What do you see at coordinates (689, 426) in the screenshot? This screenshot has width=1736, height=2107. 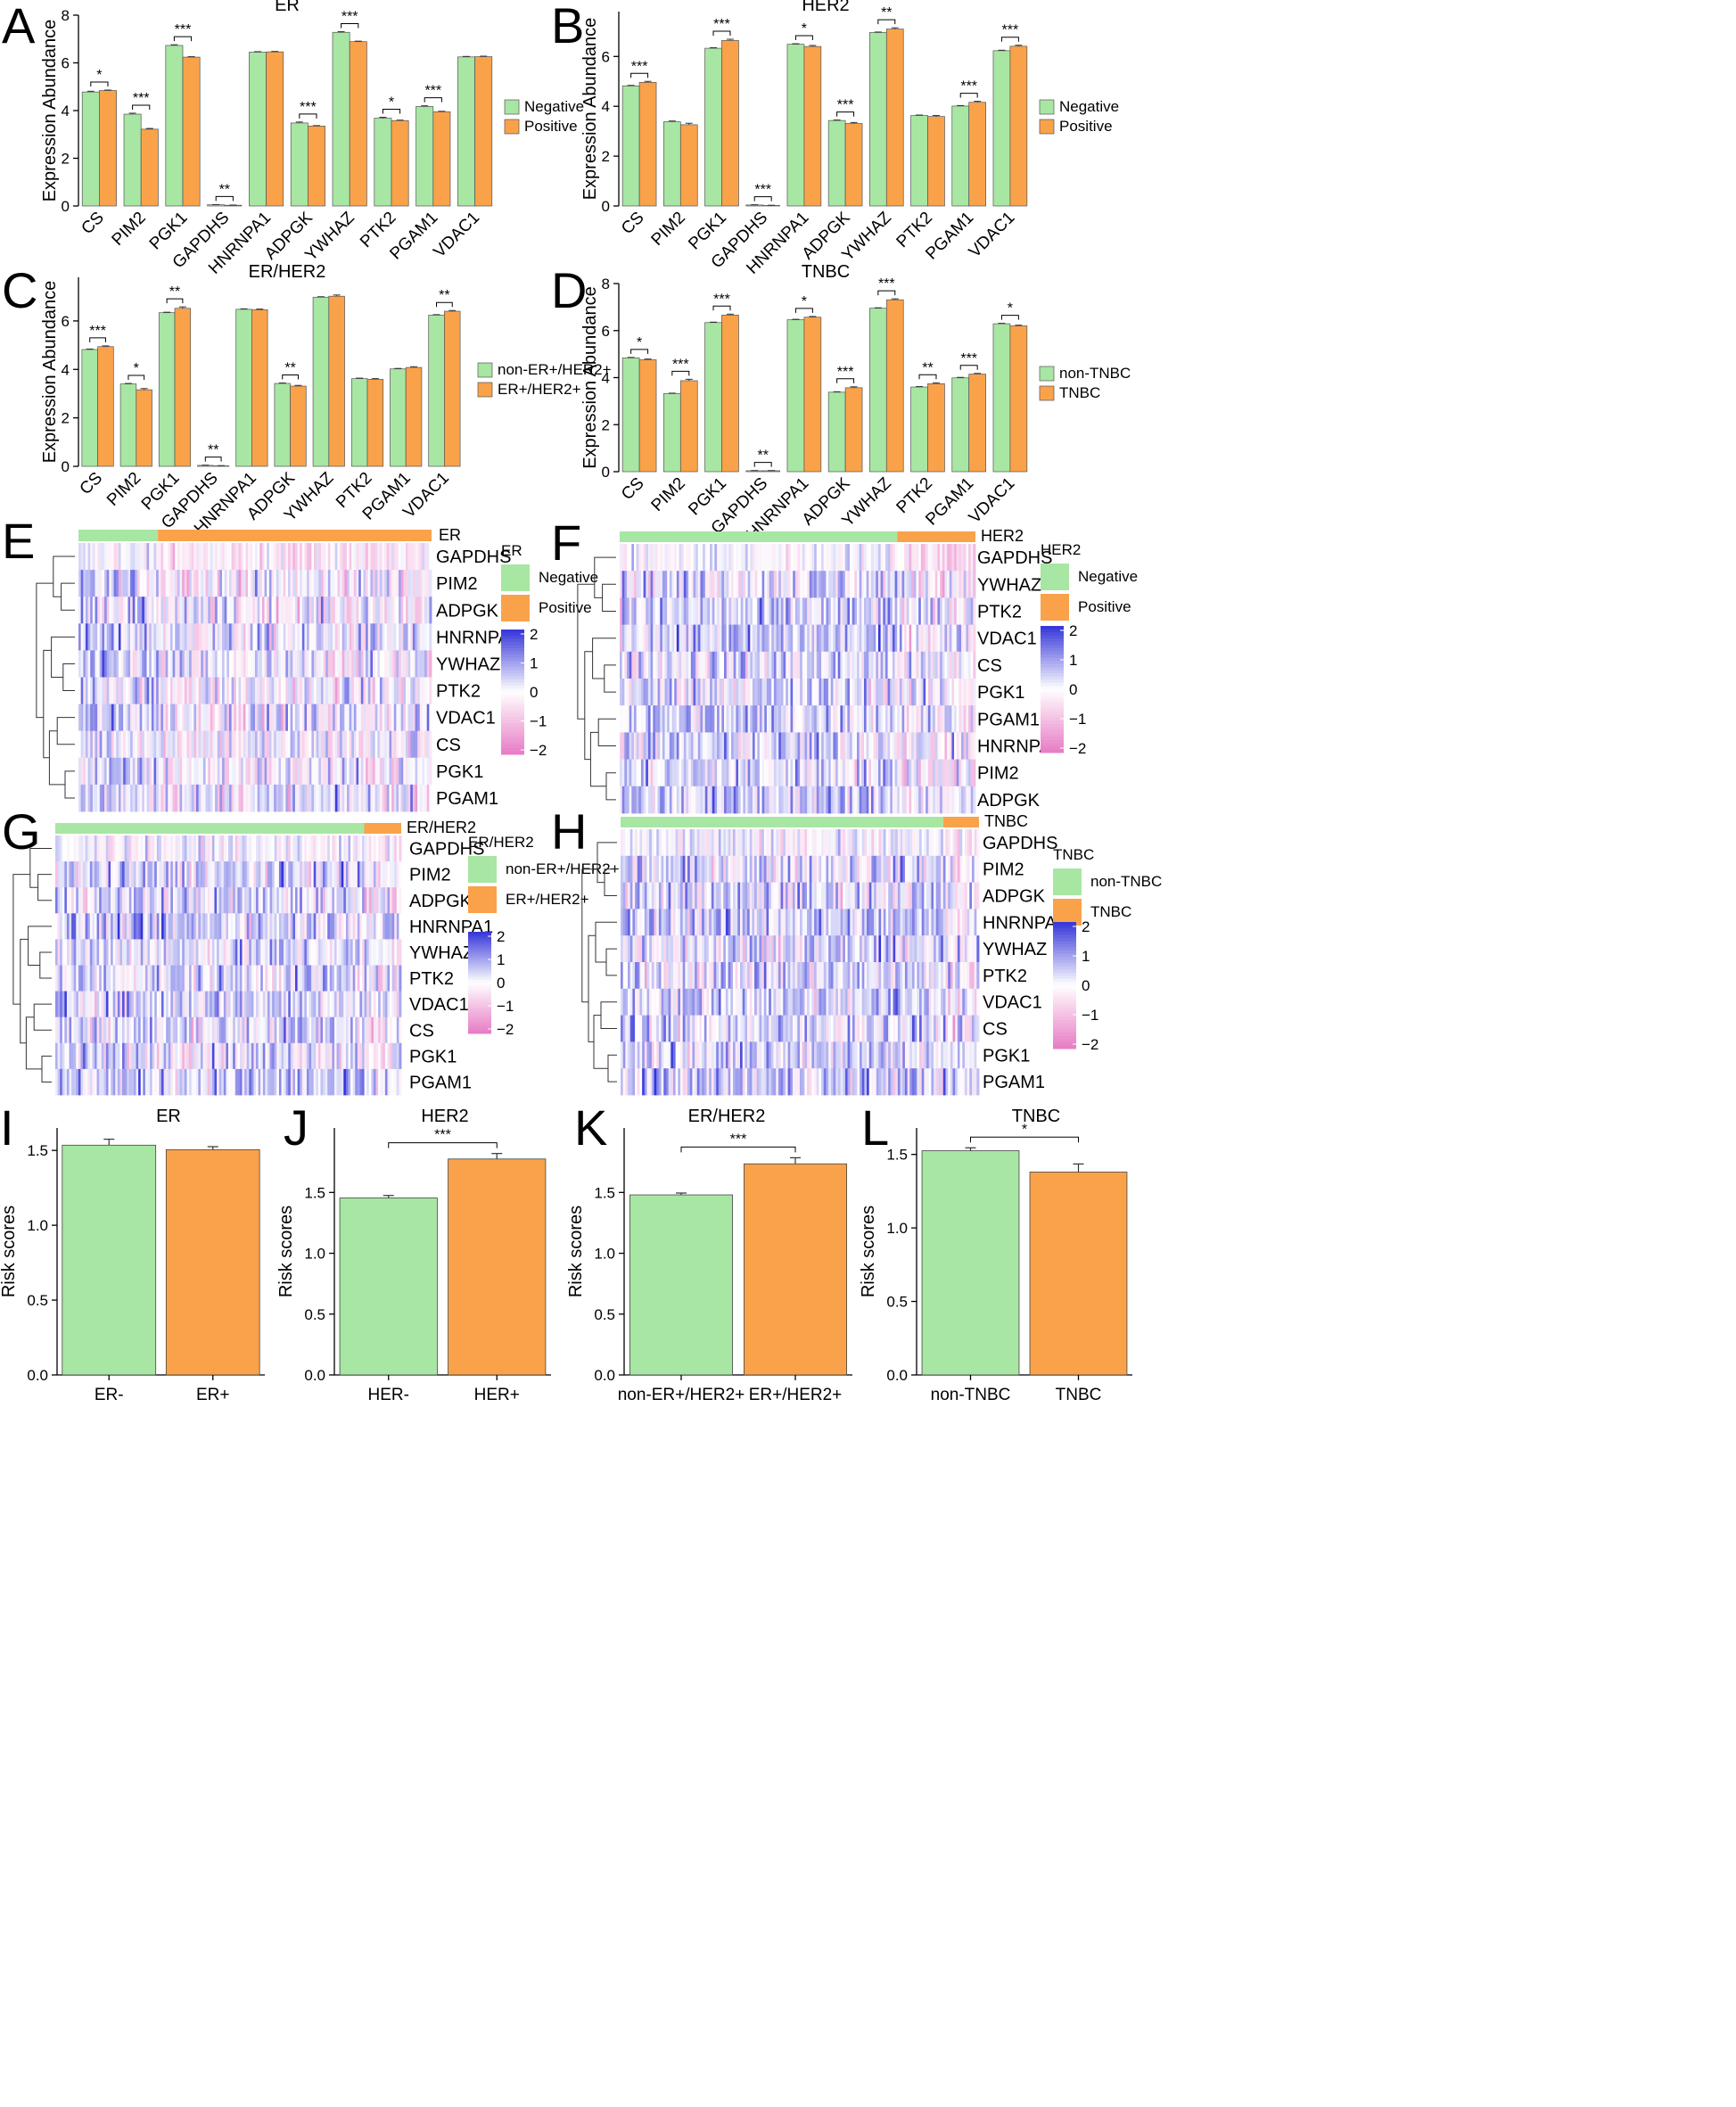 I see `bar` at bounding box center [689, 426].